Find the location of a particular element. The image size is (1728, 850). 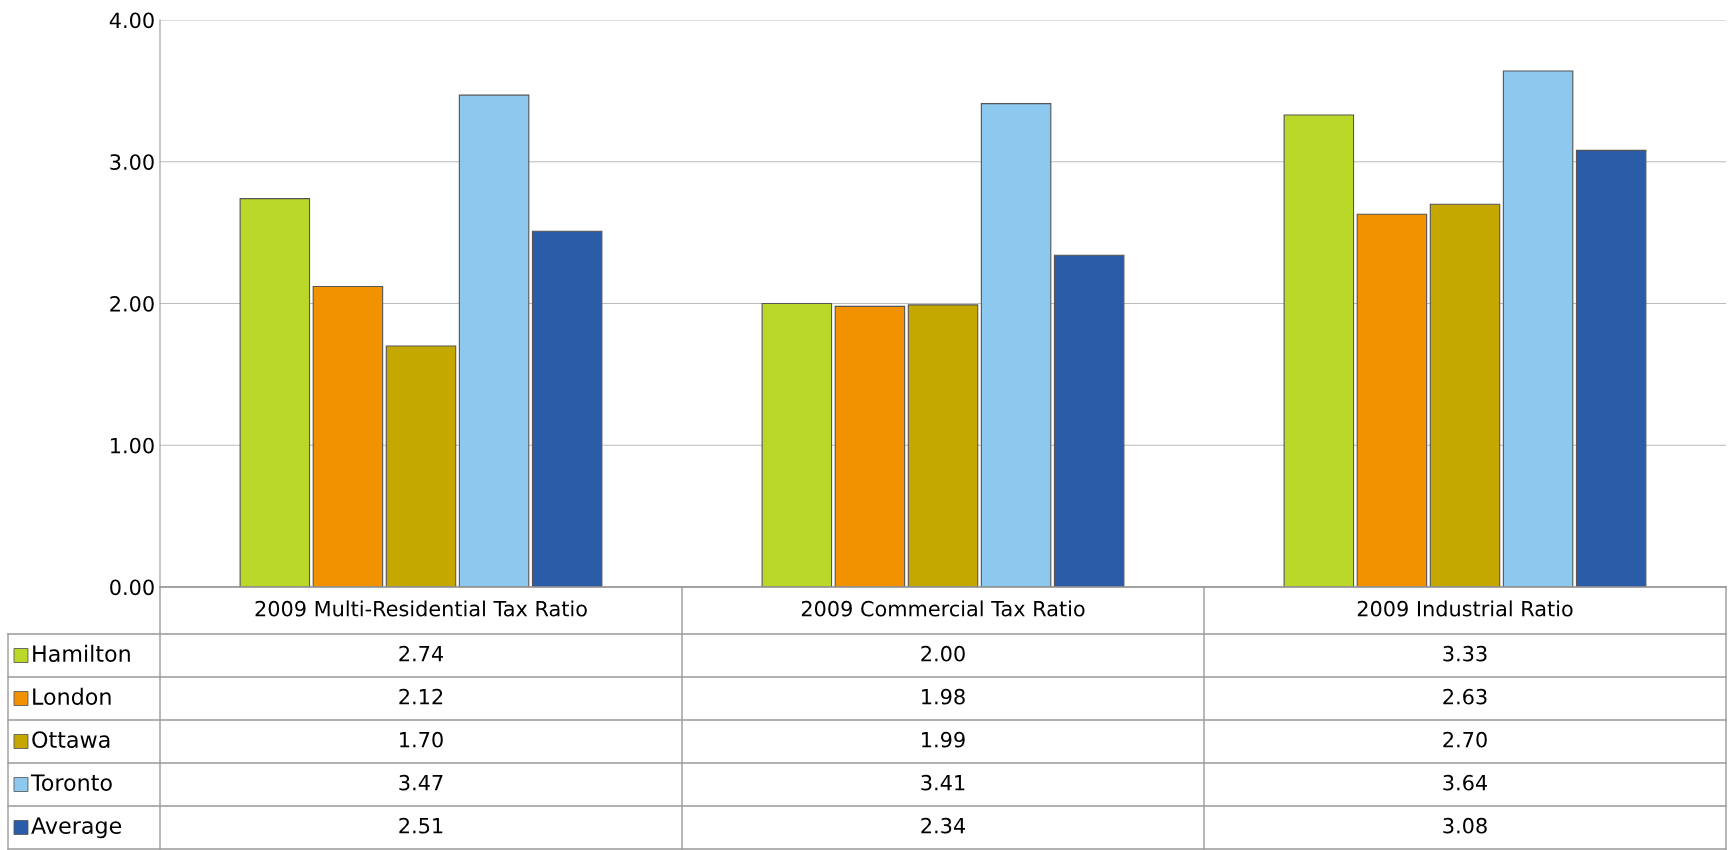

y-tick-label: 4.00 is located at coordinates (131, 20).